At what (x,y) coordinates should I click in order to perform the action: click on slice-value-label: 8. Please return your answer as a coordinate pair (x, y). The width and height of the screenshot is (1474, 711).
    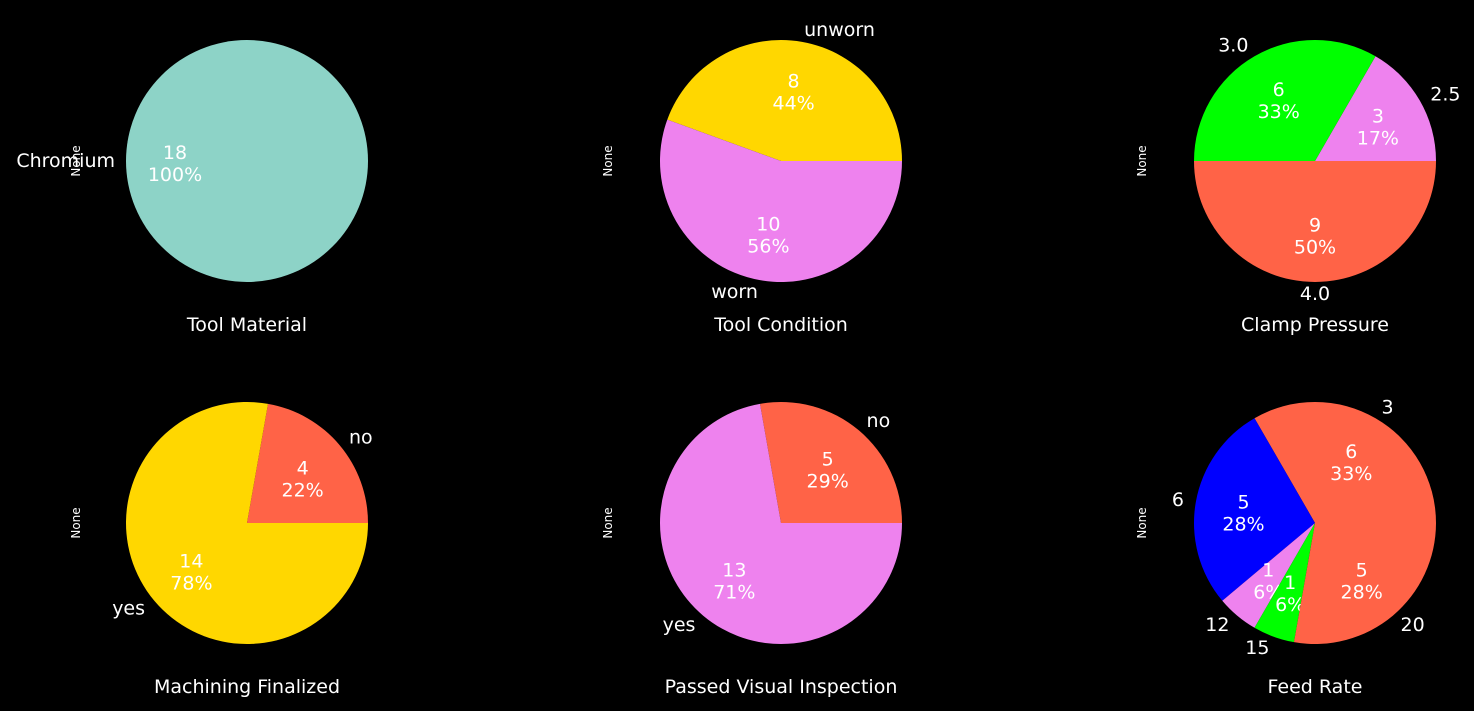
    Looking at the image, I should click on (794, 82).